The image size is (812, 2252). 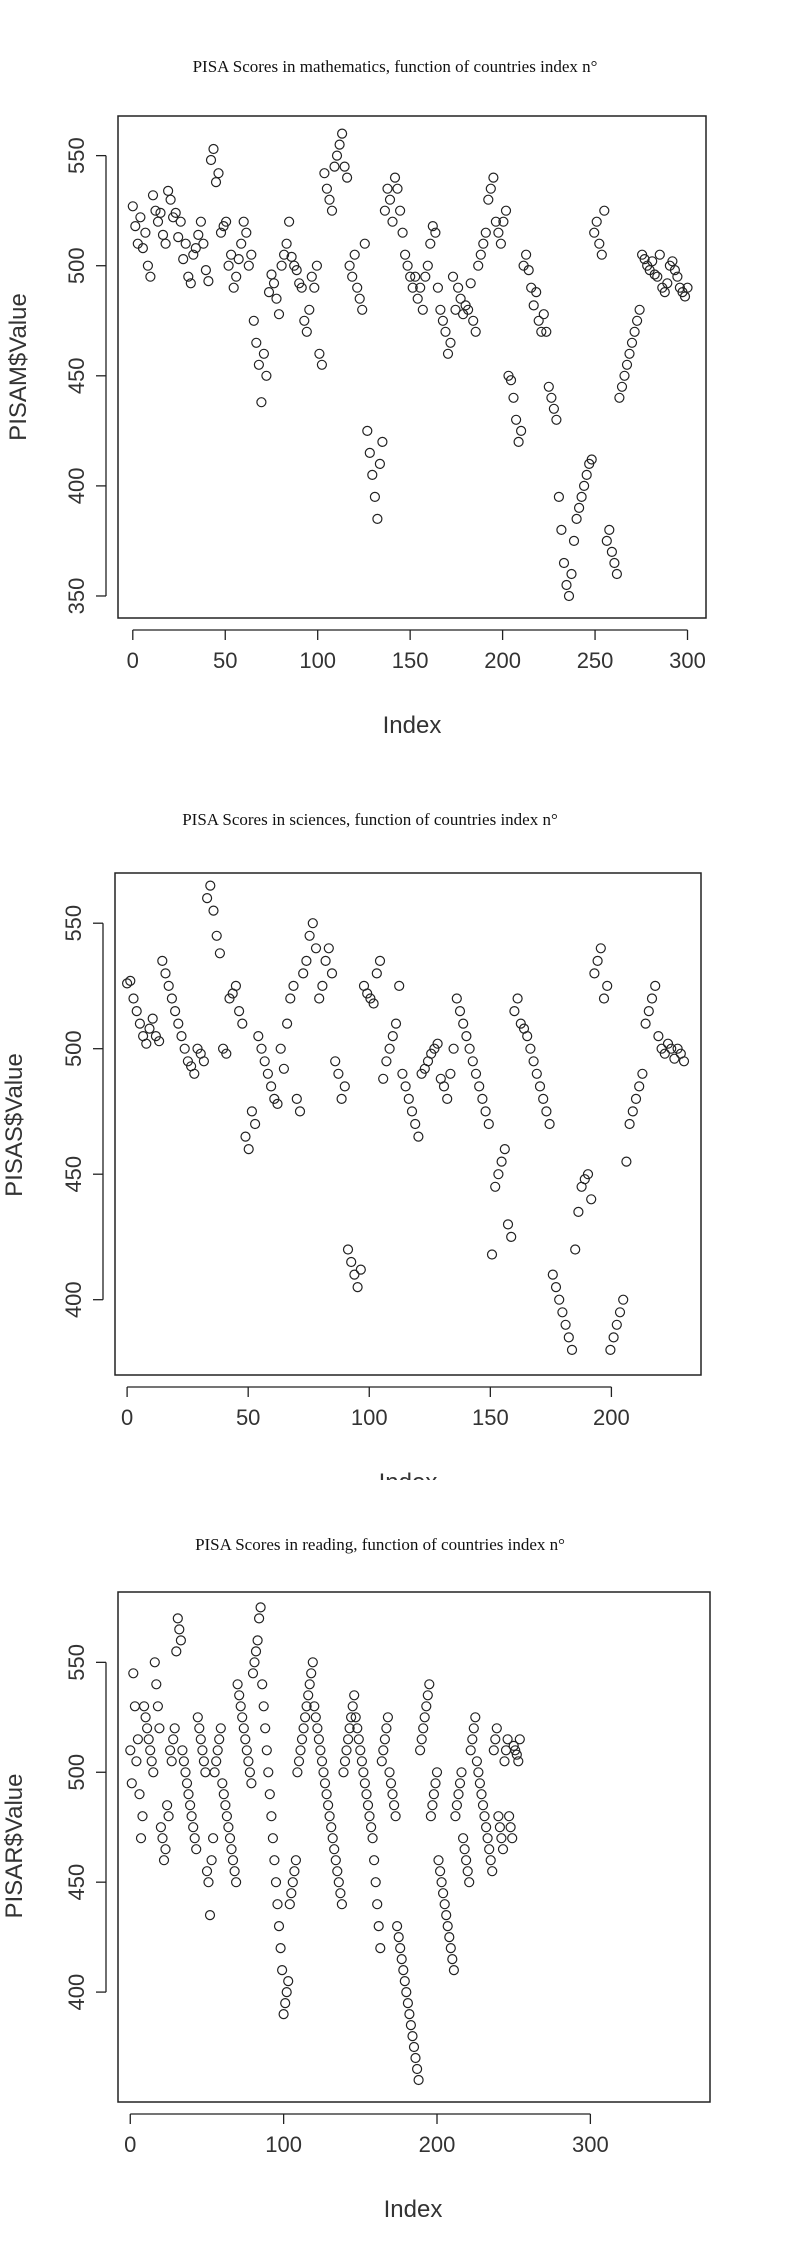 What do you see at coordinates (133, 660) in the screenshot?
I see `x-tick-label: 0` at bounding box center [133, 660].